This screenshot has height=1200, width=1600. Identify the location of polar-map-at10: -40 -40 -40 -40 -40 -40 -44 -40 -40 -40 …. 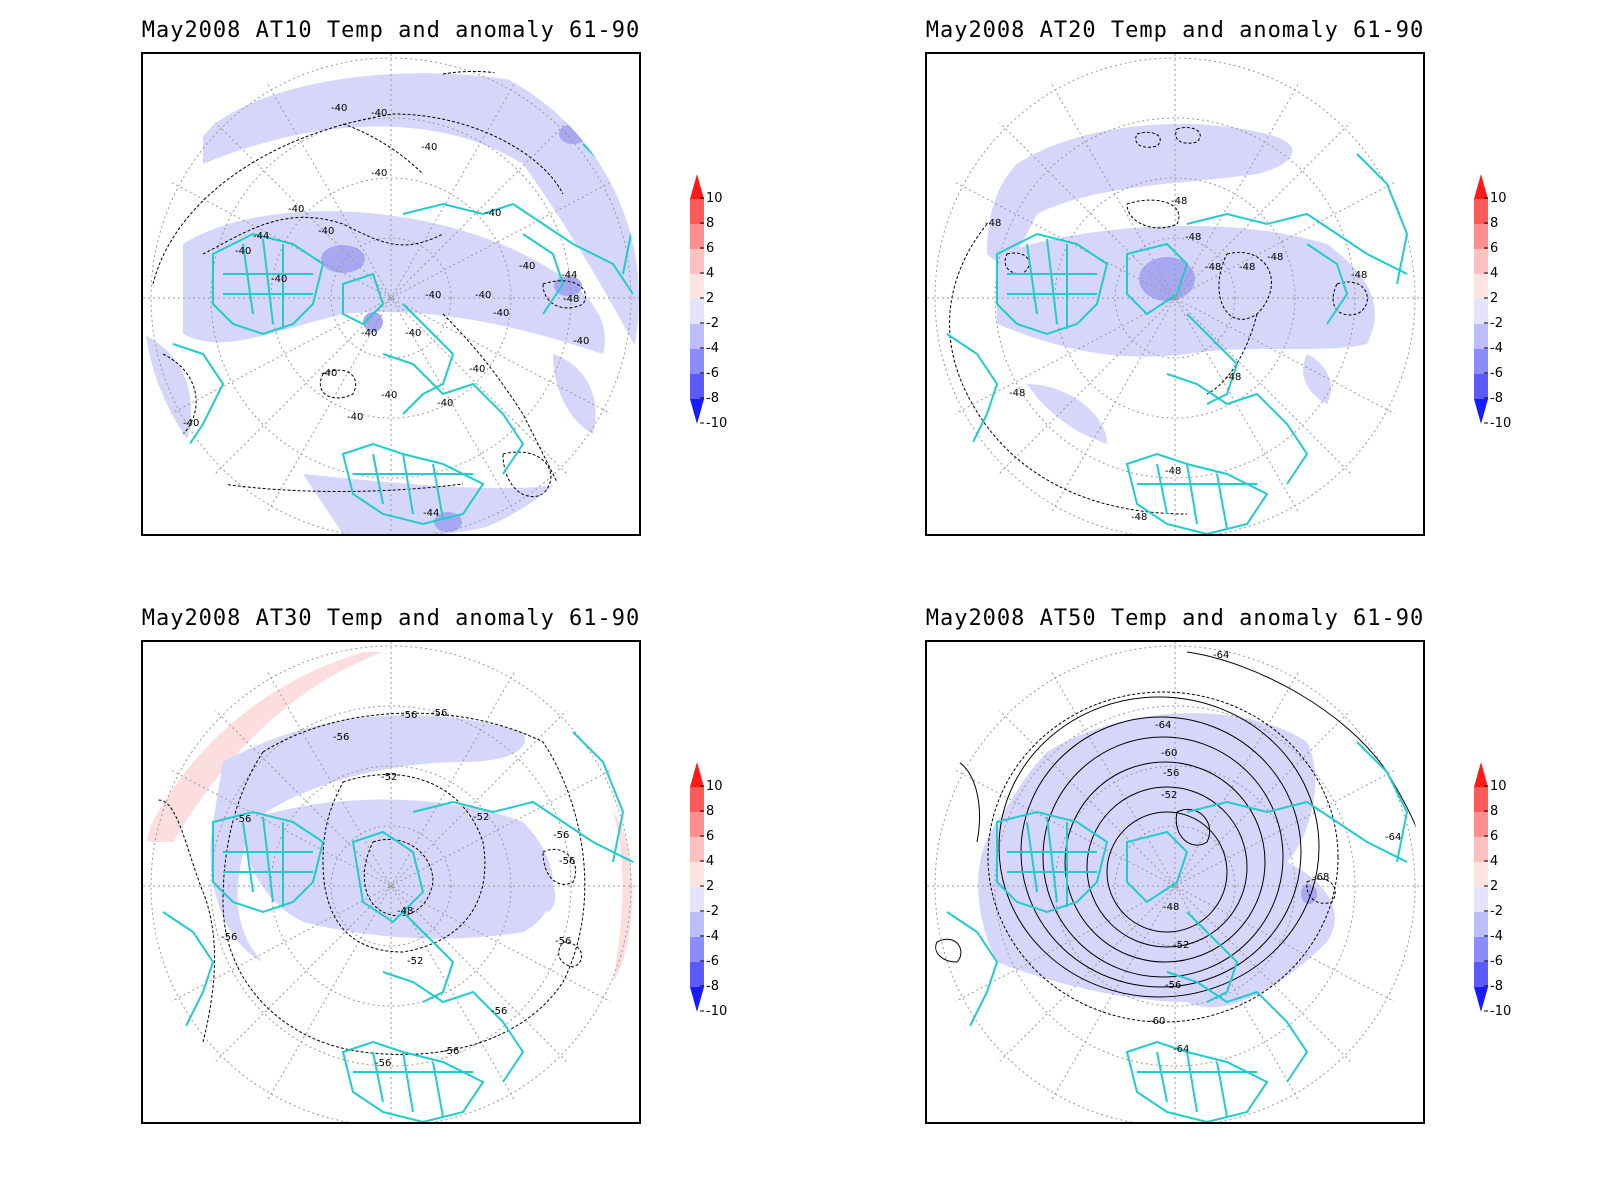
(391, 294).